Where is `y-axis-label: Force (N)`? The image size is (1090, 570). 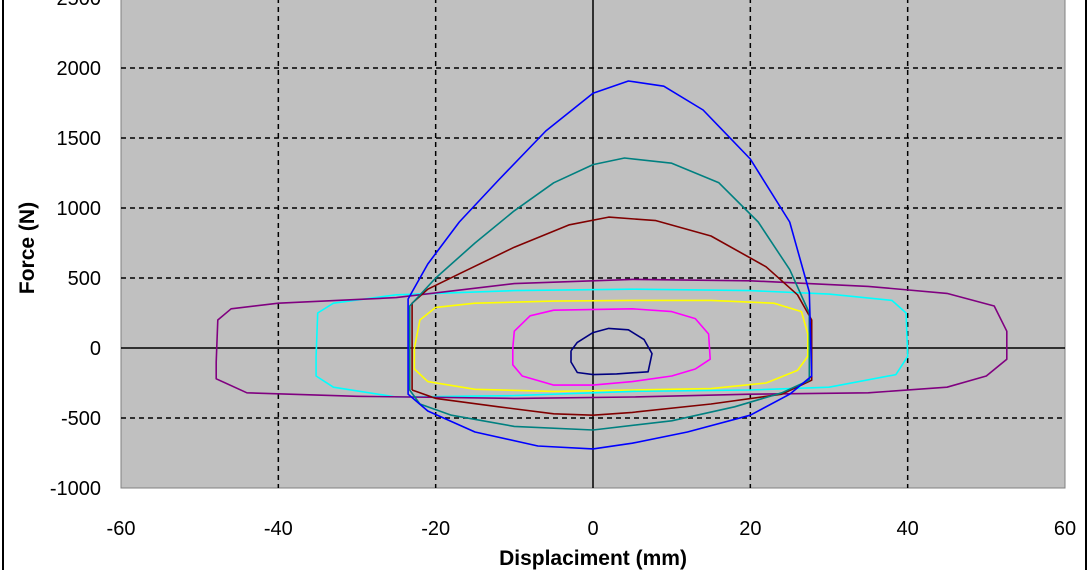
y-axis-label: Force (N) is located at coordinates (27, 248).